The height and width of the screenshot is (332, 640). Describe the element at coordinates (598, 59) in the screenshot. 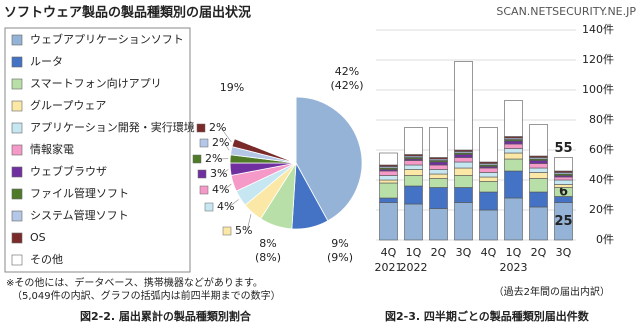

I see `y-tick-label: 120件` at that location.